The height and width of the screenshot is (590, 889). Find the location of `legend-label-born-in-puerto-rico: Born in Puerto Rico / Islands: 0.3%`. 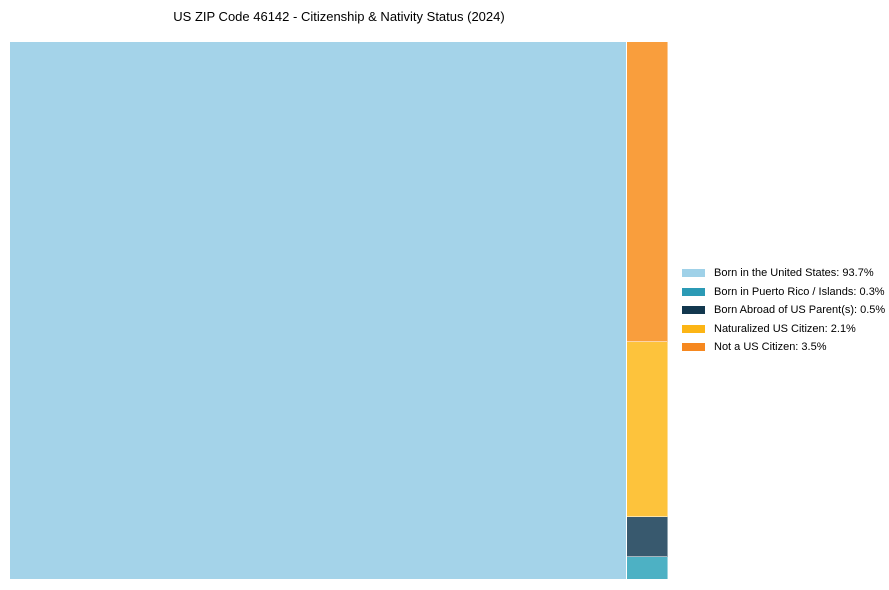

legend-label-born-in-puerto-rico: Born in Puerto Rico / Islands: 0.3% is located at coordinates (799, 291).